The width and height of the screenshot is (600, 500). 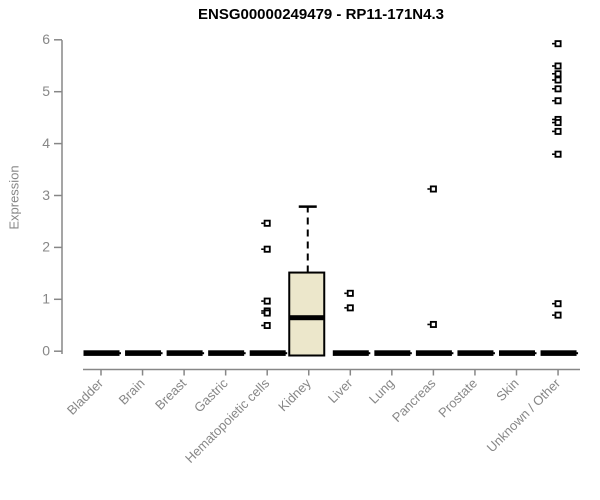 I want to click on flat-box-lung, so click(x=392, y=353).